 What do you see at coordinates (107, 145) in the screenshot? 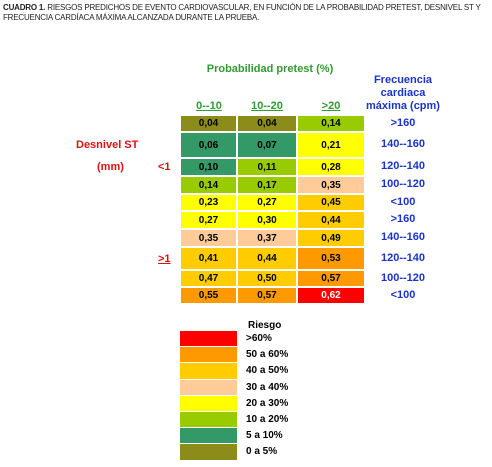
I see `row-header: Desnivel ST` at bounding box center [107, 145].